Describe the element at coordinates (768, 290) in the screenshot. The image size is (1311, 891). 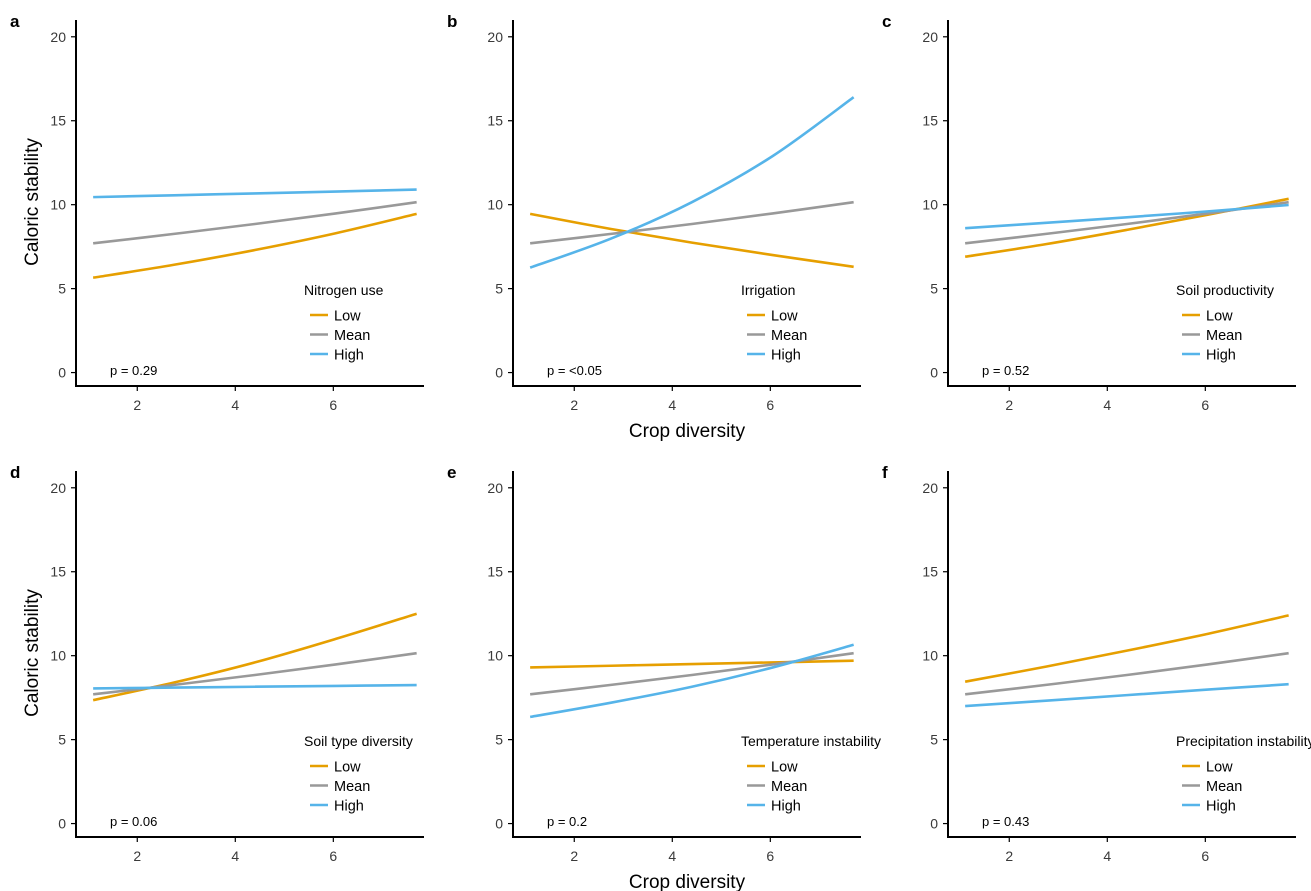
I see `legend-title: Irrigation` at that location.